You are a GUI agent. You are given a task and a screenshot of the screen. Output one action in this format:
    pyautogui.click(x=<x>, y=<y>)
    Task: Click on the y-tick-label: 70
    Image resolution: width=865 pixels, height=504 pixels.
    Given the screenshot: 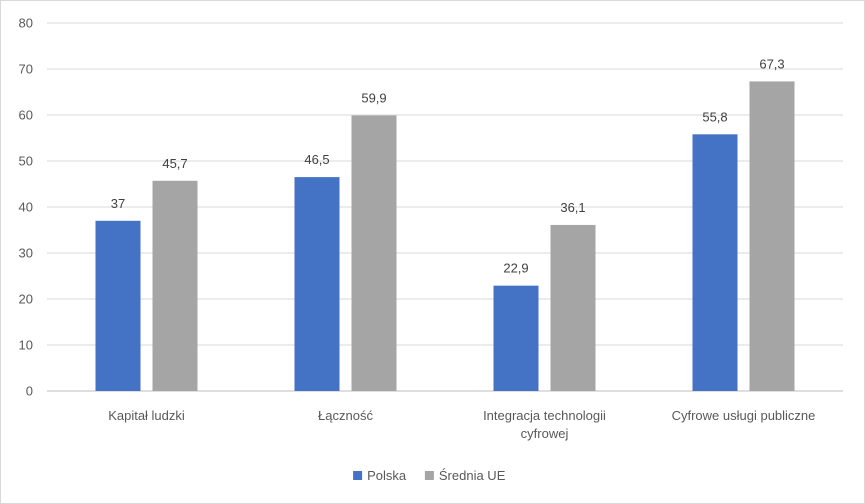 What is the action you would take?
    pyautogui.click(x=26, y=69)
    